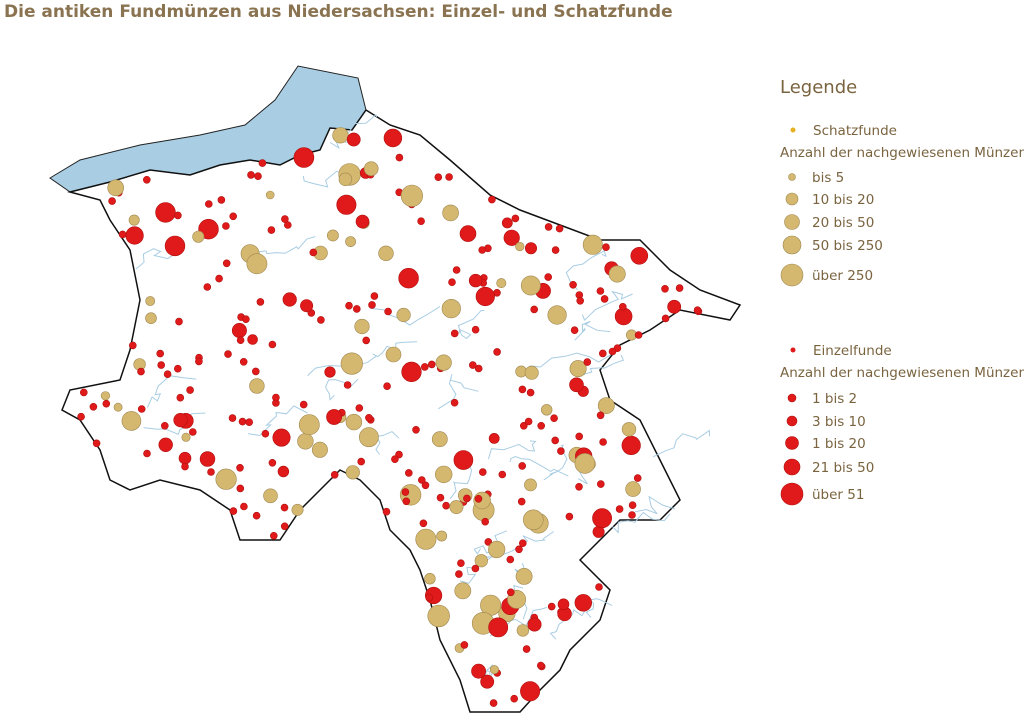 This screenshot has height=717, width=1024. I want to click on legend-title: Legende, so click(818, 87).